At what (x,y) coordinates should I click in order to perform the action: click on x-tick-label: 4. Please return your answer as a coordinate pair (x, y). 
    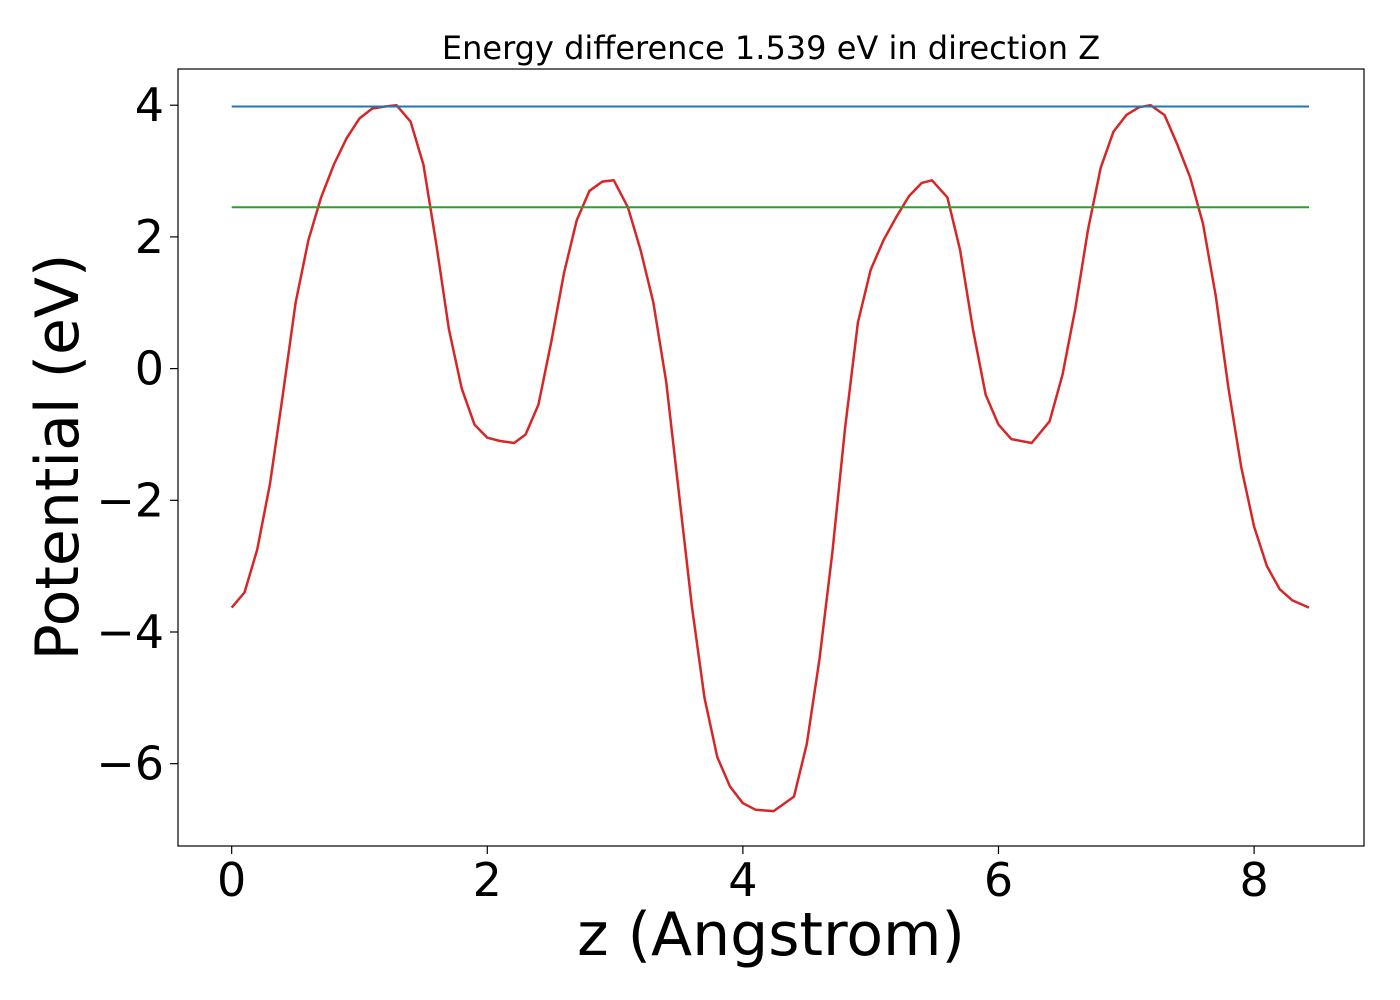
    Looking at the image, I should click on (742, 880).